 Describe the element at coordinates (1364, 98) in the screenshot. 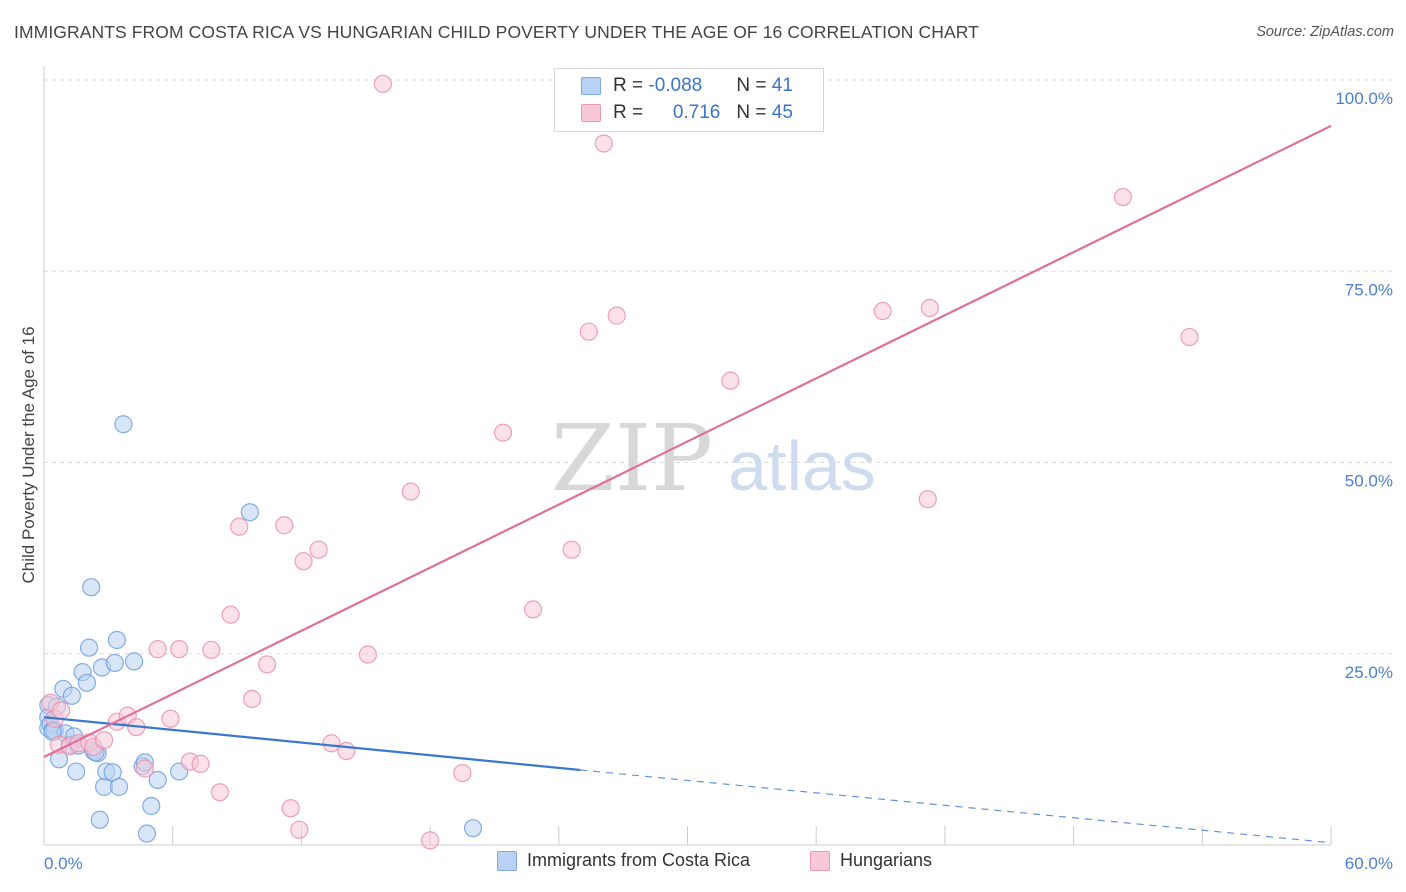

I see `y-tick-label: 100.0%` at that location.